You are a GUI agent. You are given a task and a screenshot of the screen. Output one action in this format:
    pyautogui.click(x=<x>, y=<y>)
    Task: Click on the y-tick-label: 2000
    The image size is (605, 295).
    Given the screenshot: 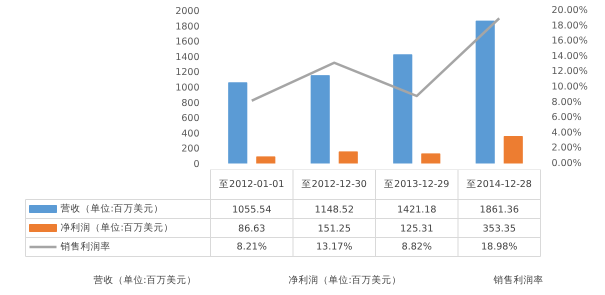 What is the action you would take?
    pyautogui.click(x=187, y=11)
    